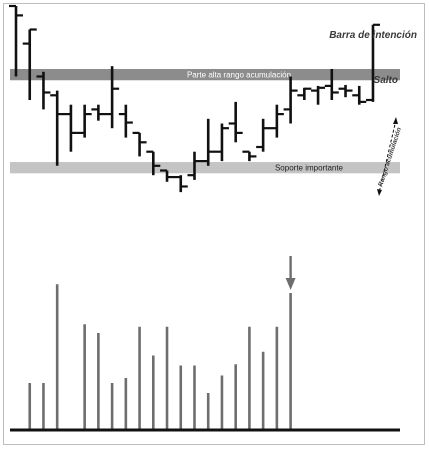 This screenshot has width=429, height=449. Describe the element at coordinates (373, 35) in the screenshot. I see `annotation-intention-bar: Barra de intención` at that location.